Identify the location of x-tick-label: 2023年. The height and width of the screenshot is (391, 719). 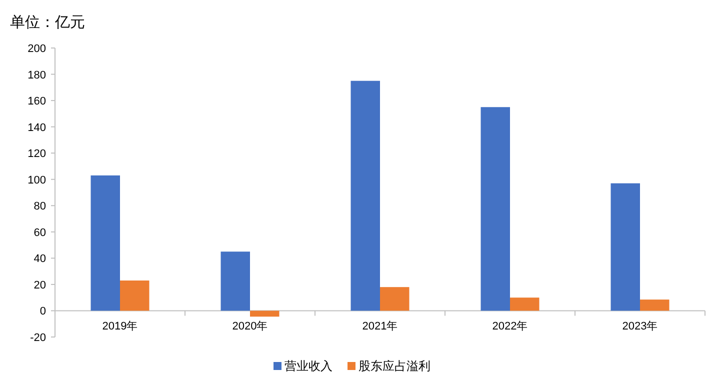
(640, 326).